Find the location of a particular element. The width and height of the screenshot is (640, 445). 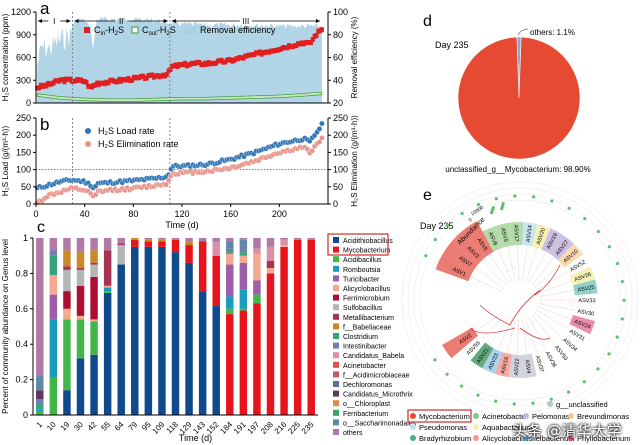

x-tick-label: 225 is located at coordinates (294, 428).